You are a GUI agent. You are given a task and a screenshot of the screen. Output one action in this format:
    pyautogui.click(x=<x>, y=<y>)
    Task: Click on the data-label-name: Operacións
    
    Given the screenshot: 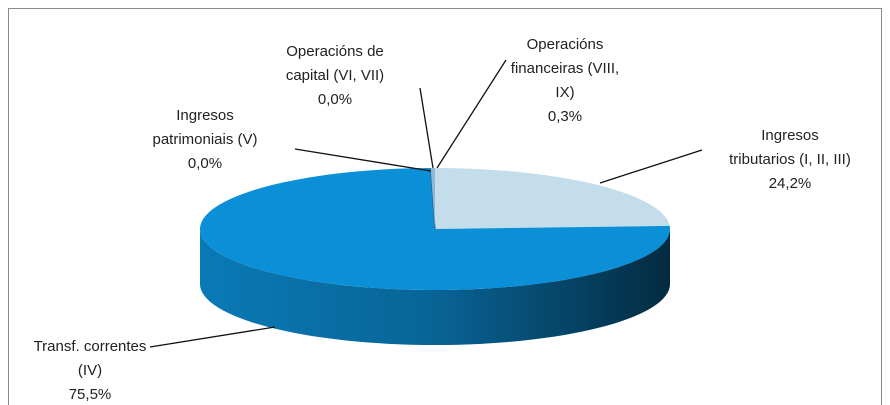 What is the action you would take?
    pyautogui.click(x=565, y=44)
    